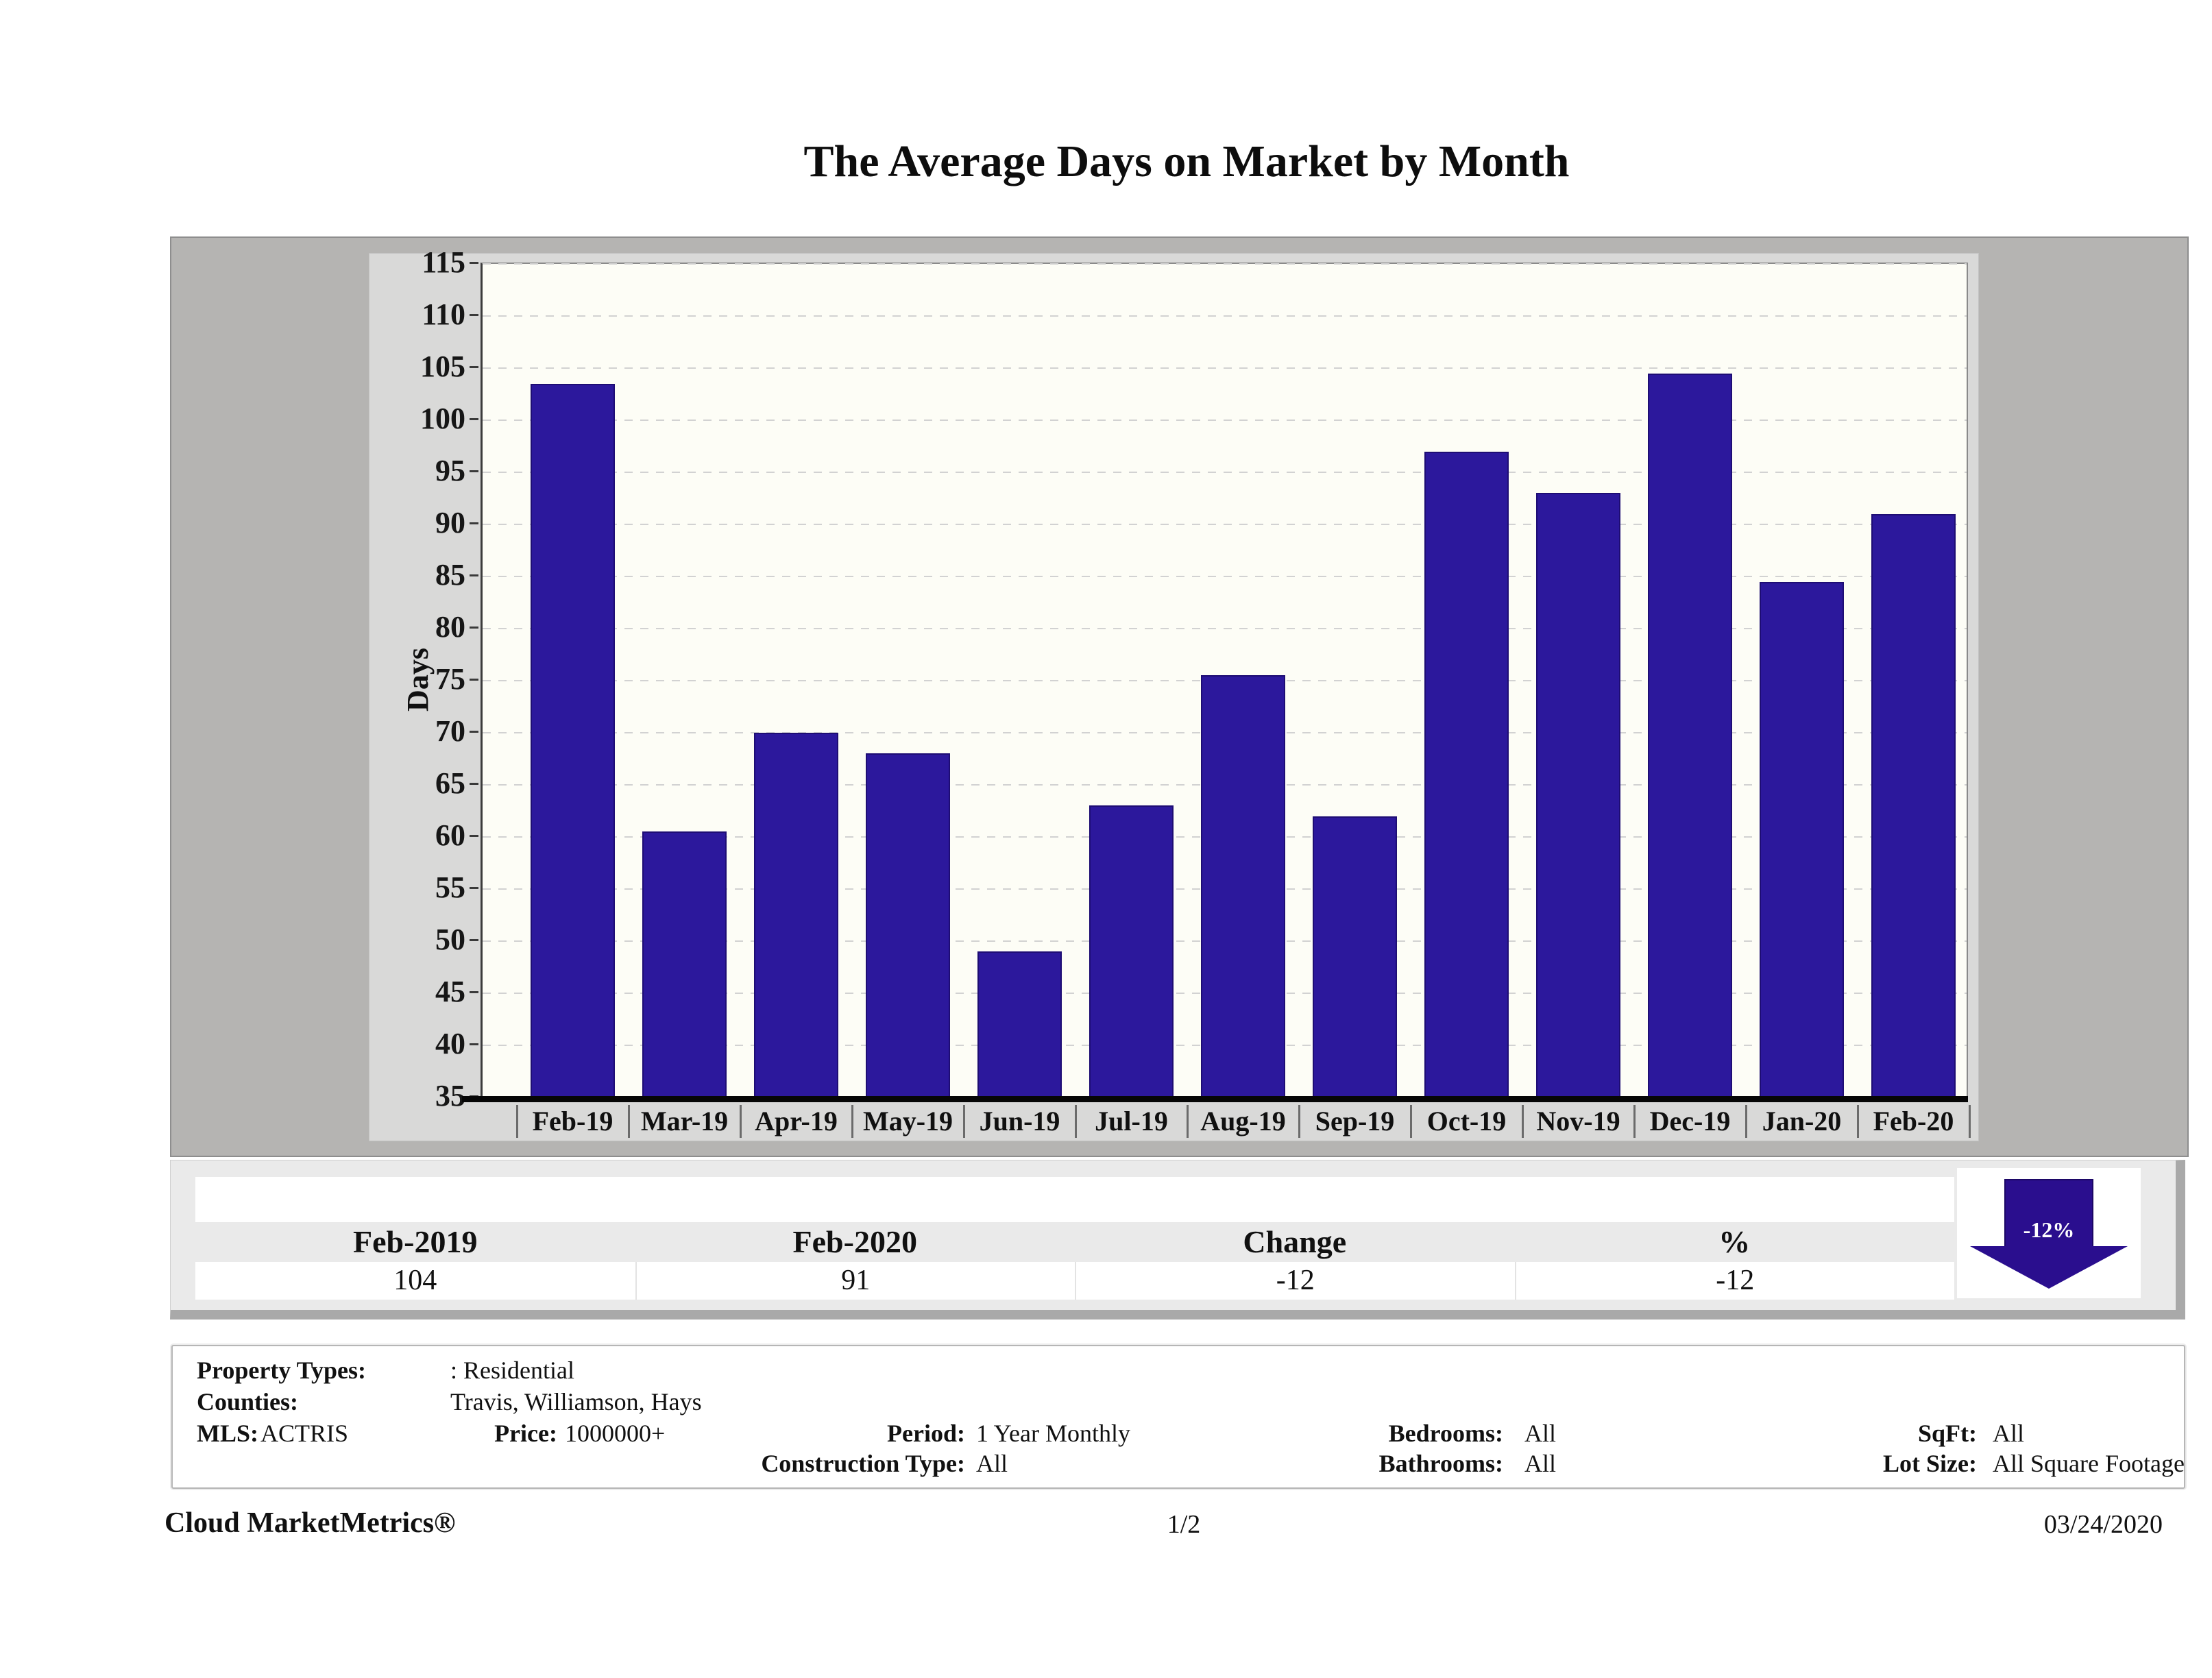 Image resolution: width=2212 pixels, height=1678 pixels. I want to click on counties-label: Counties:, so click(248, 1401).